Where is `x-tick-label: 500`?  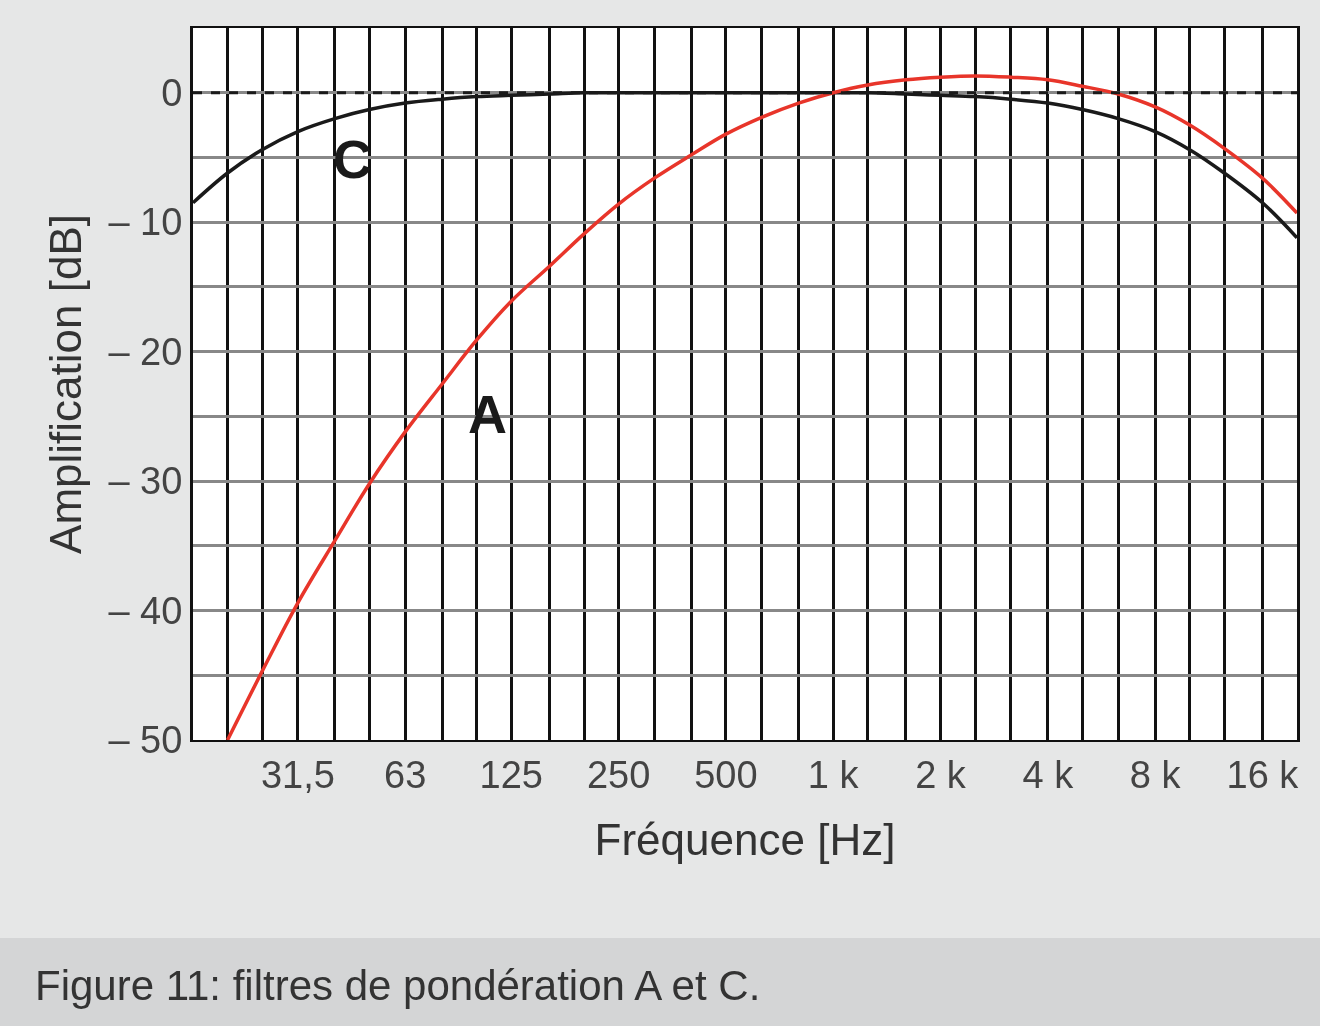 x-tick-label: 500 is located at coordinates (726, 774).